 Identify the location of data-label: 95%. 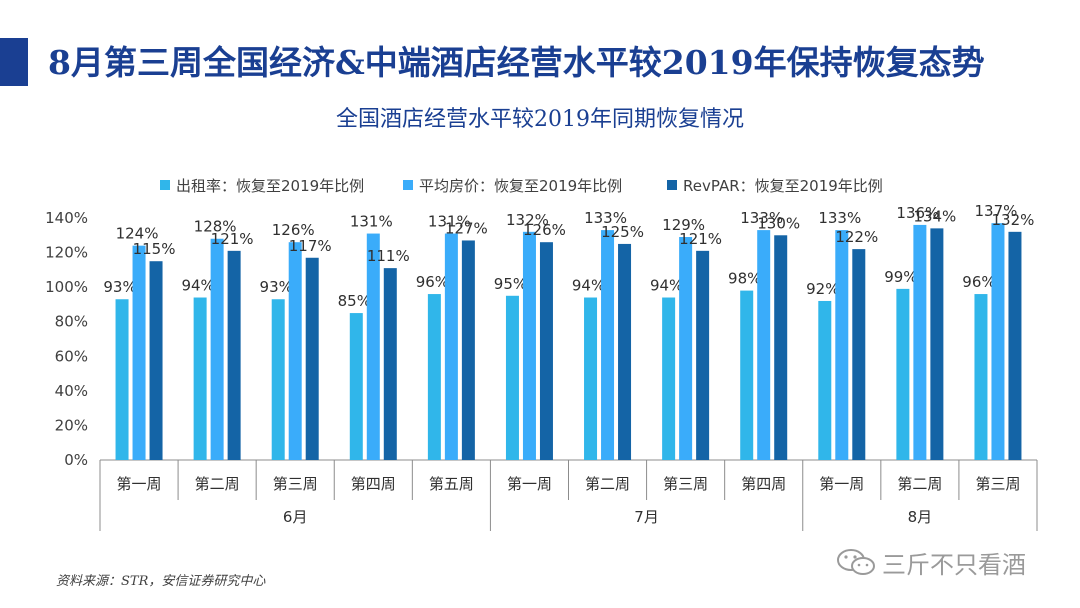
(510, 284).